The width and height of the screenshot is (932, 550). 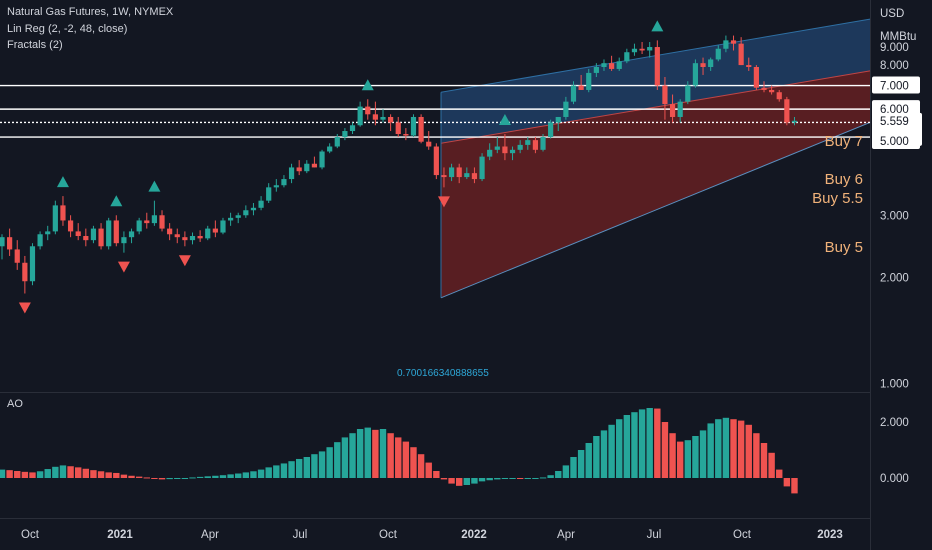 I want to click on channel-deviation-label: 0.700166340888655, so click(x=443, y=373).